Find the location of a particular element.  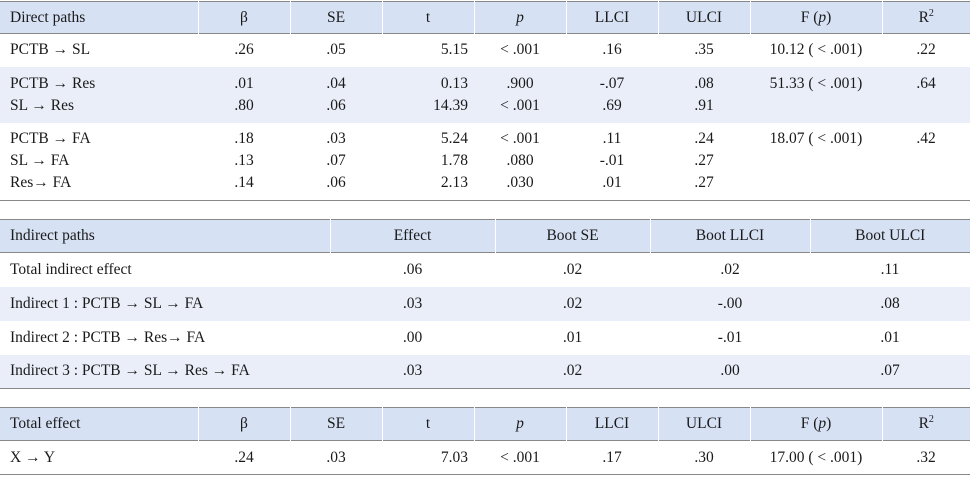

r2-cell: .32 is located at coordinates (926, 457).